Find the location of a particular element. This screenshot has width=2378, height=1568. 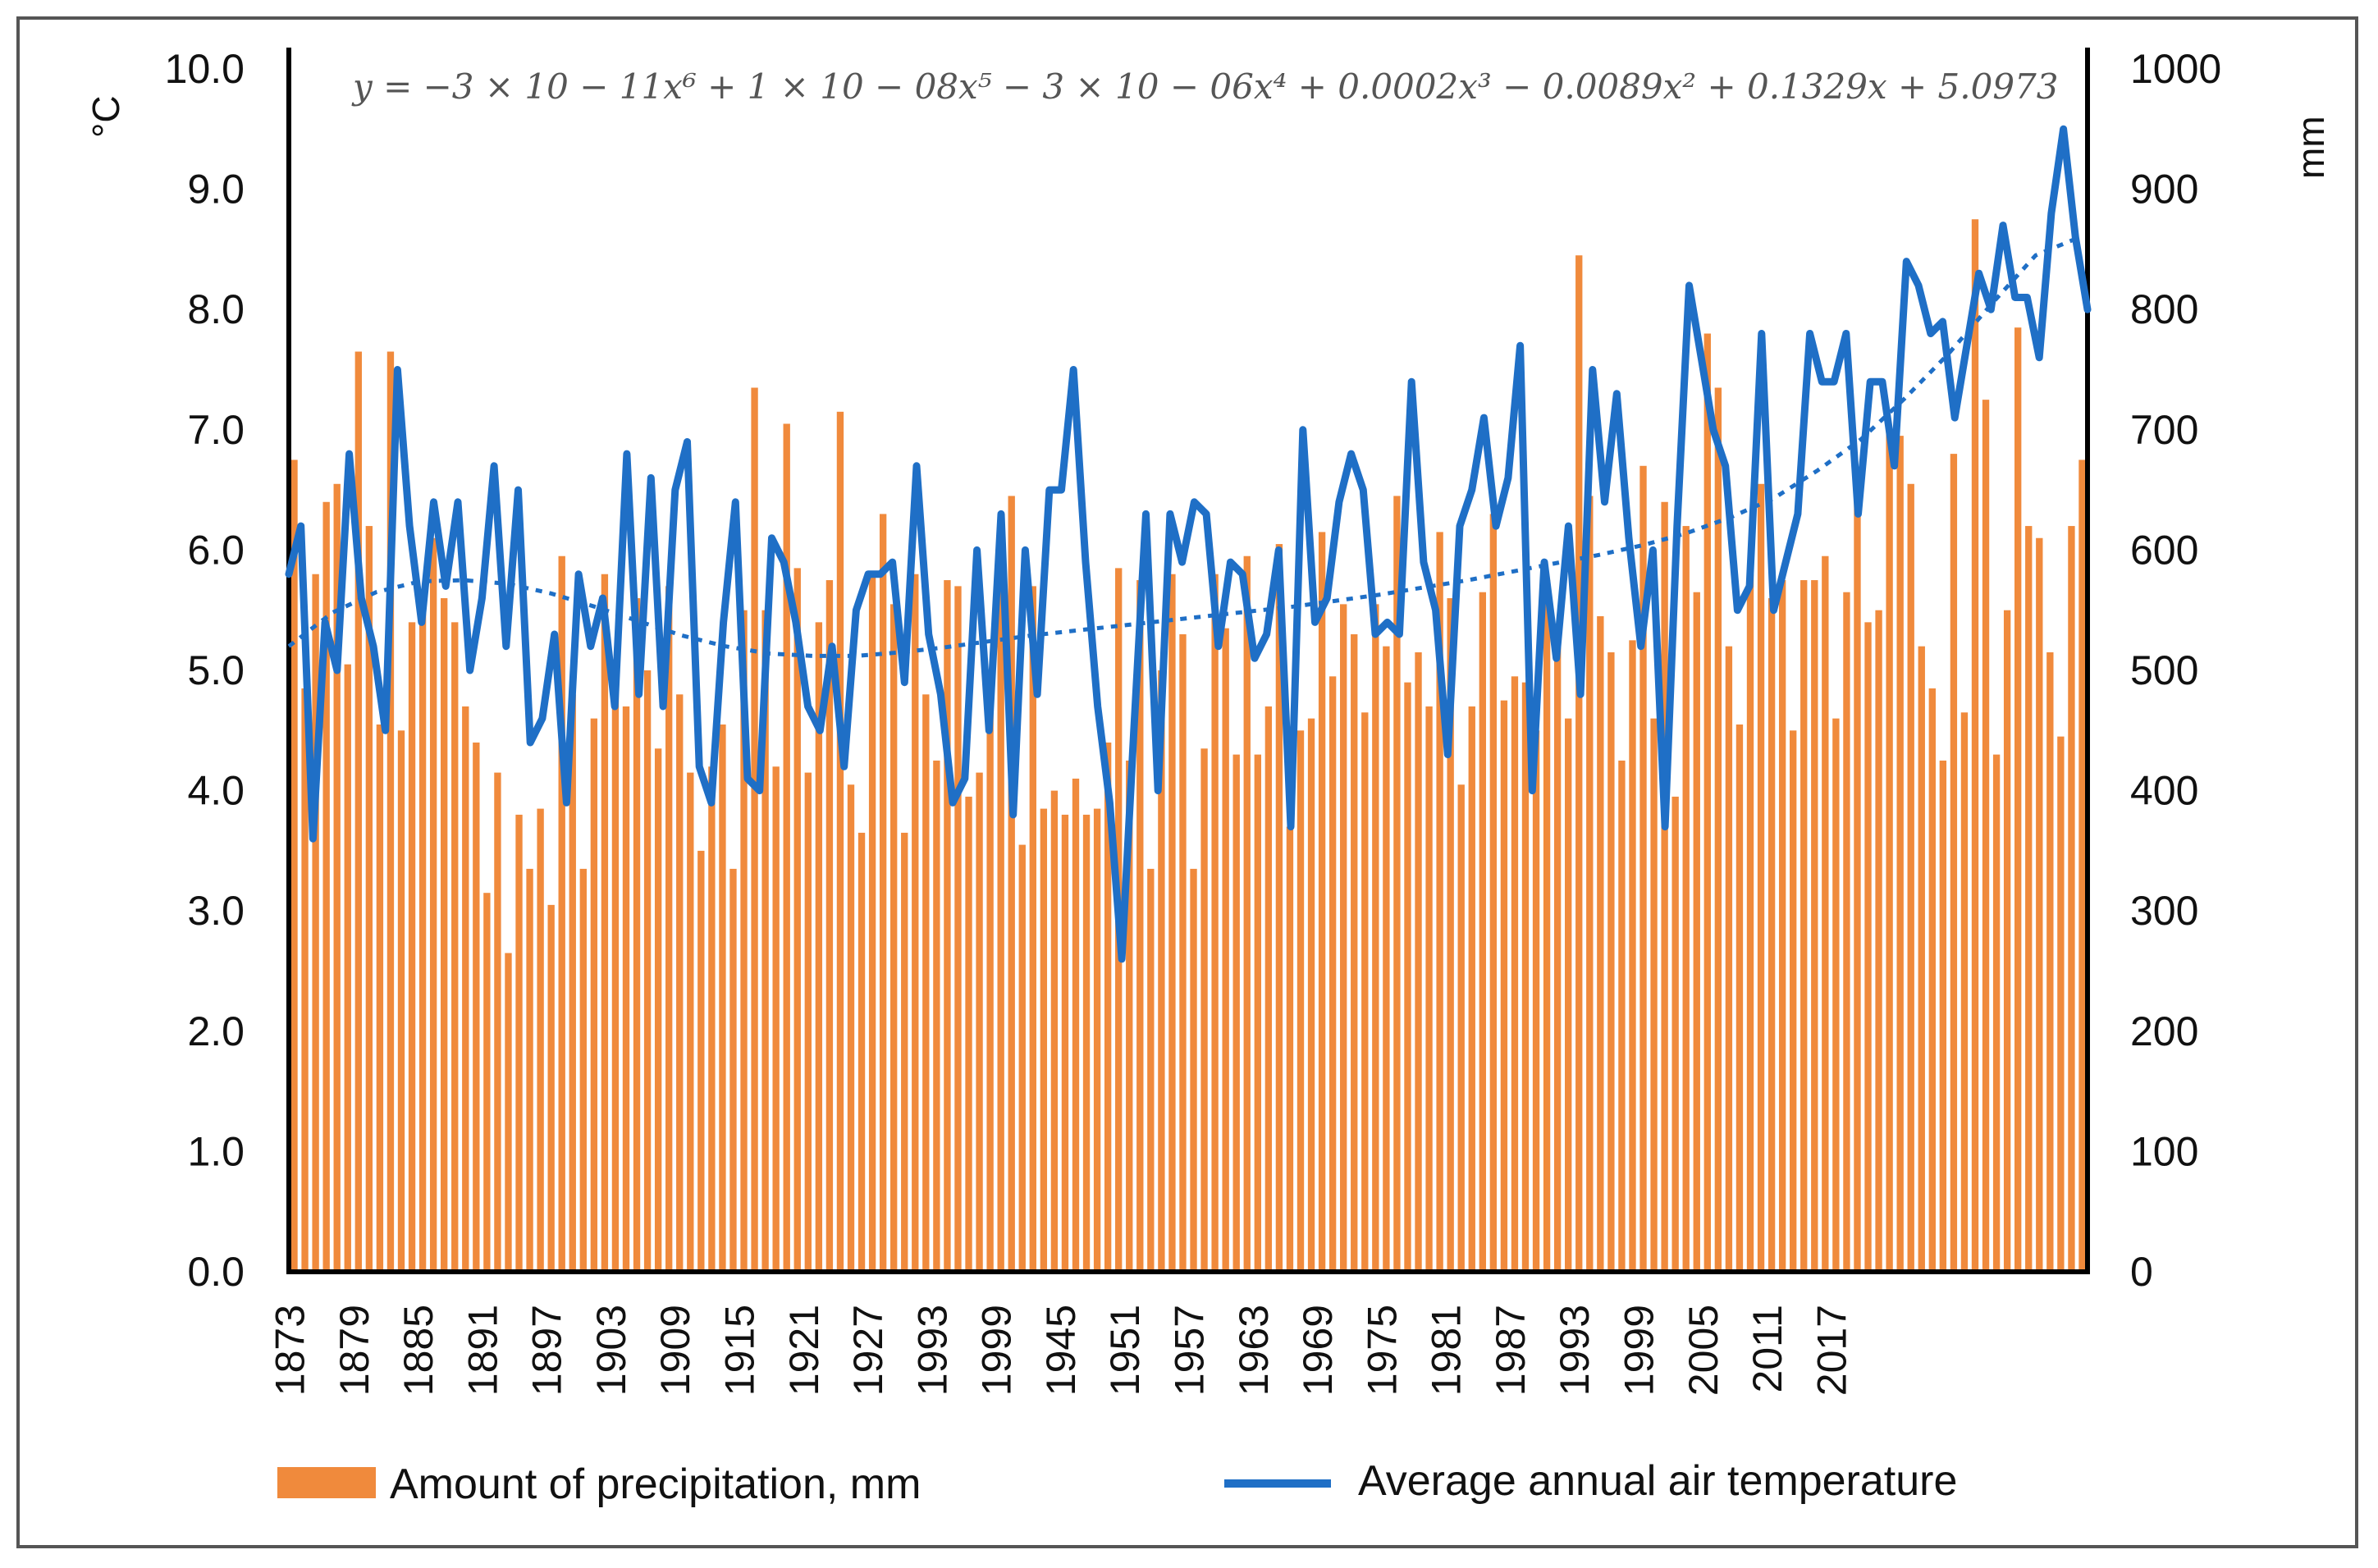

right-tick-label: 700 is located at coordinates (2164, 430).